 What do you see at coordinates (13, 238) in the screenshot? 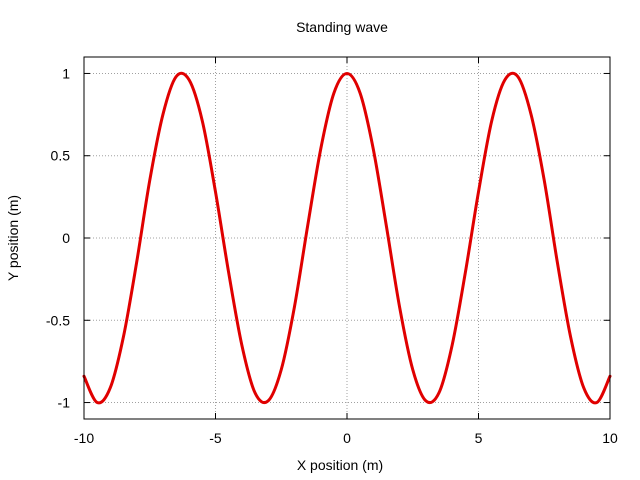
I see `y-axis-label: Y position (m)` at bounding box center [13, 238].